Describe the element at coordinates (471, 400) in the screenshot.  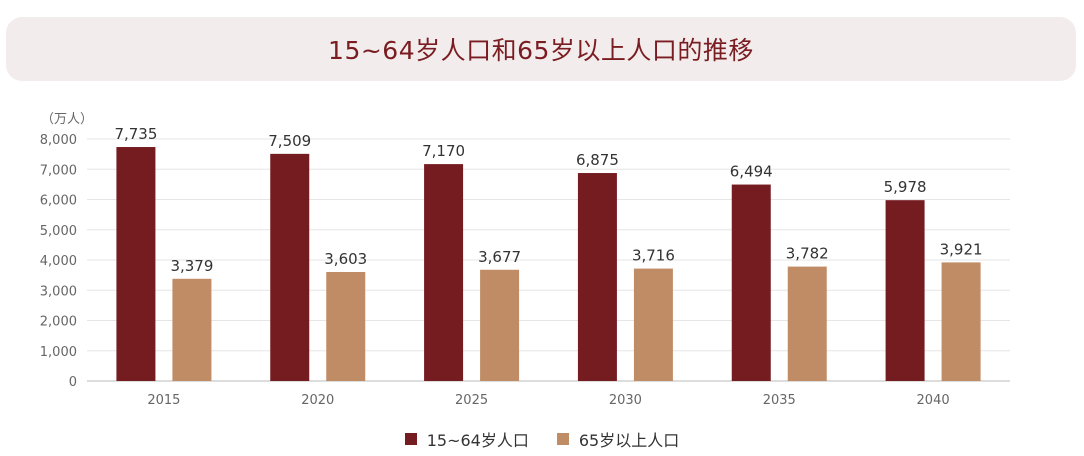
I see `x-tick-label: 2025` at that location.